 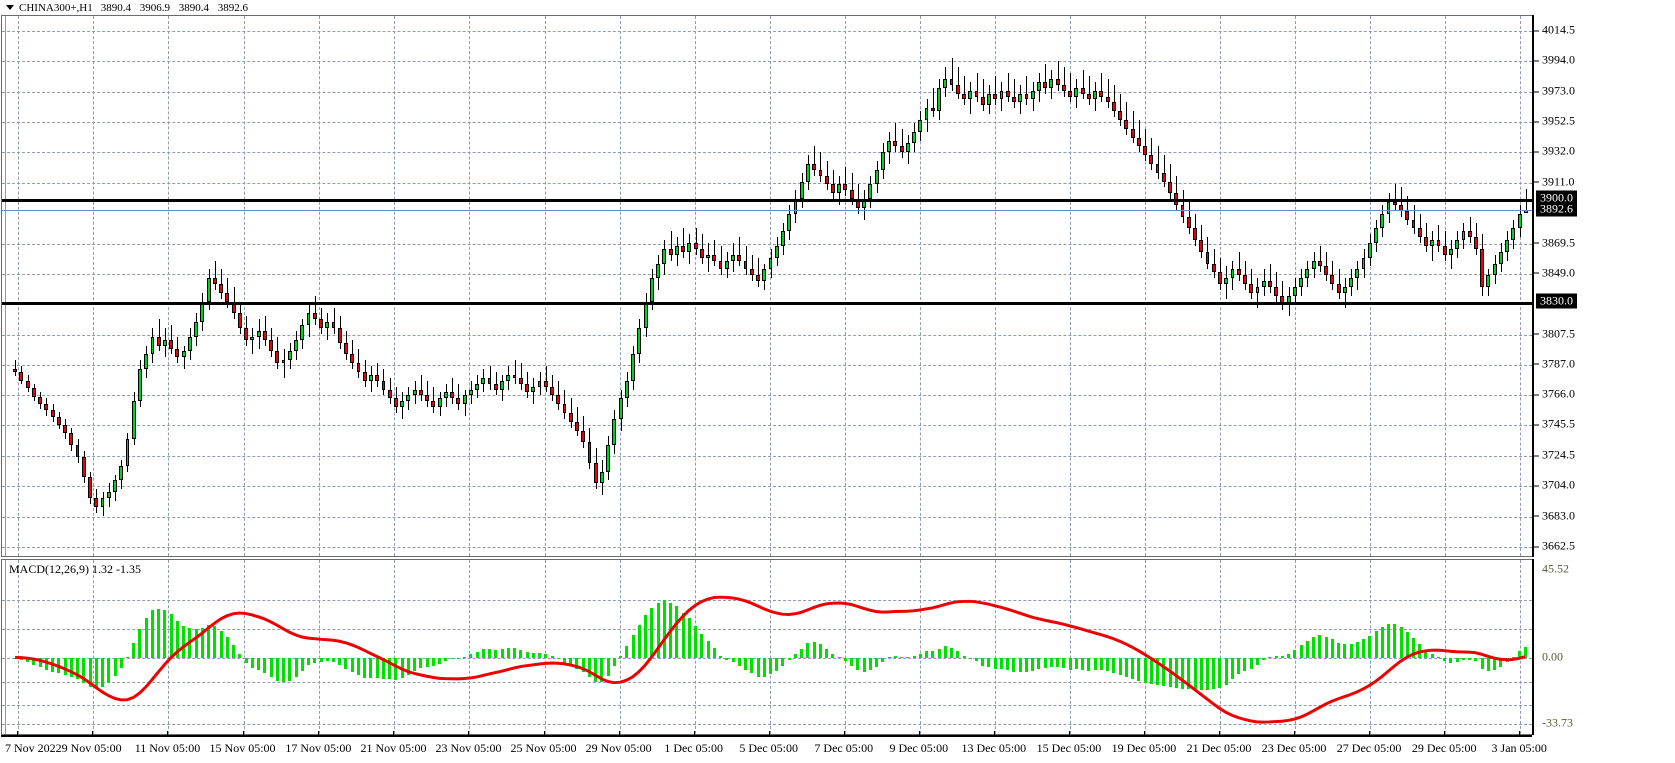 What do you see at coordinates (618, 748) in the screenshot?
I see `time-tick-label: 29 Nov 05:00` at bounding box center [618, 748].